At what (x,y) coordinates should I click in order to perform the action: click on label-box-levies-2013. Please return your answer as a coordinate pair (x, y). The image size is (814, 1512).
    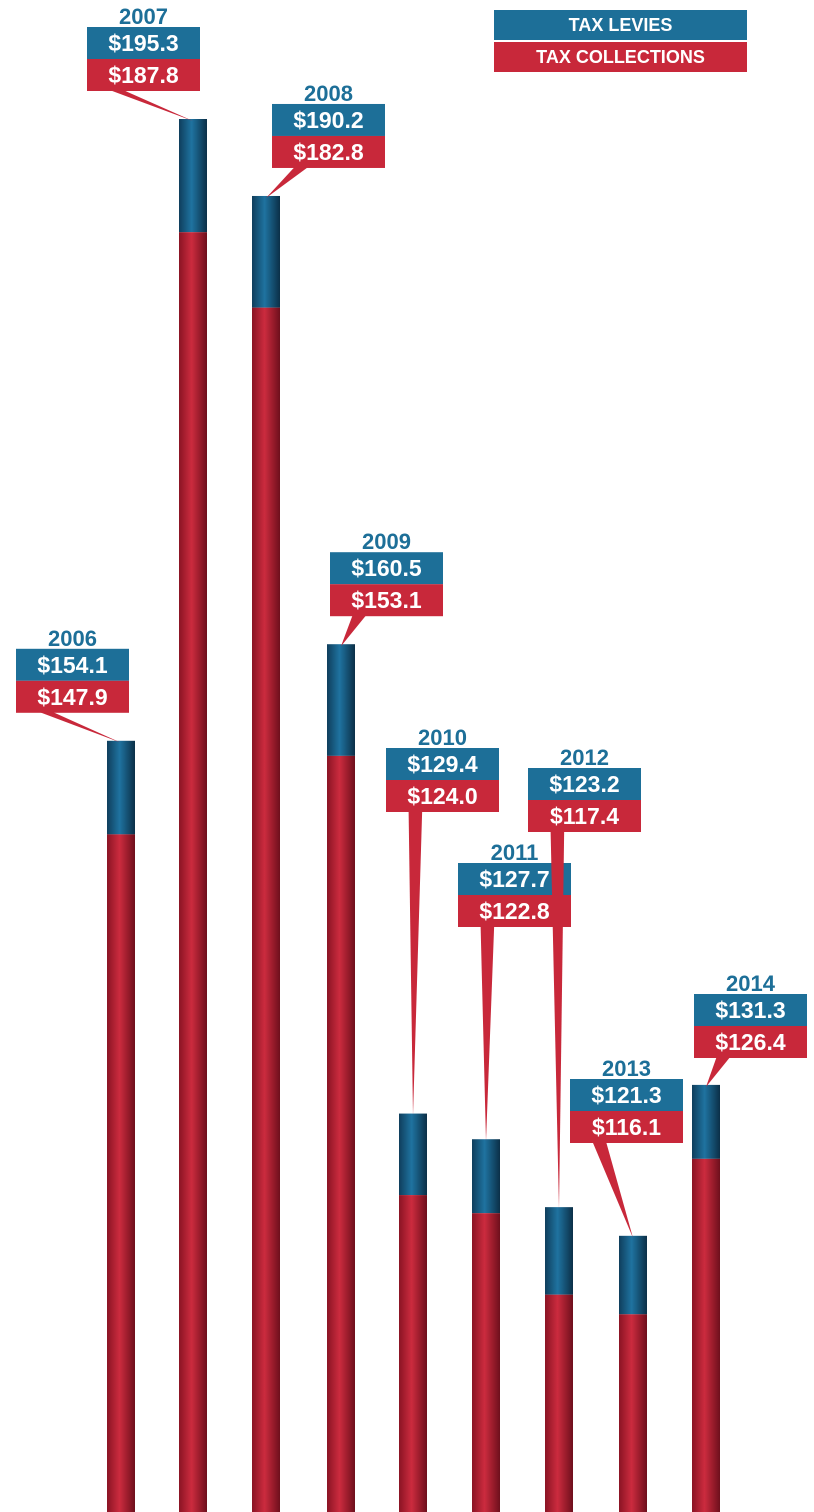
    Looking at the image, I should click on (626, 1095).